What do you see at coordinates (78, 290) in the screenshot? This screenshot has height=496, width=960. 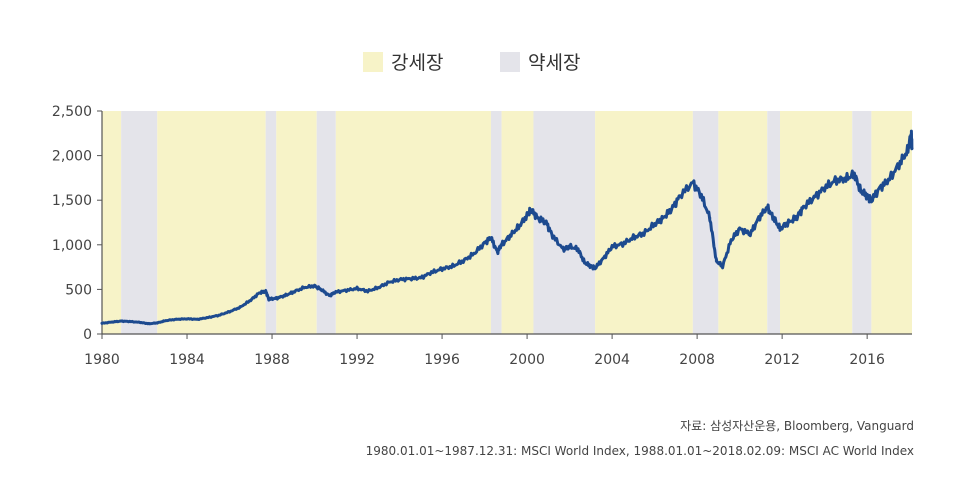 I see `y-tick-label-1: 500` at bounding box center [78, 290].